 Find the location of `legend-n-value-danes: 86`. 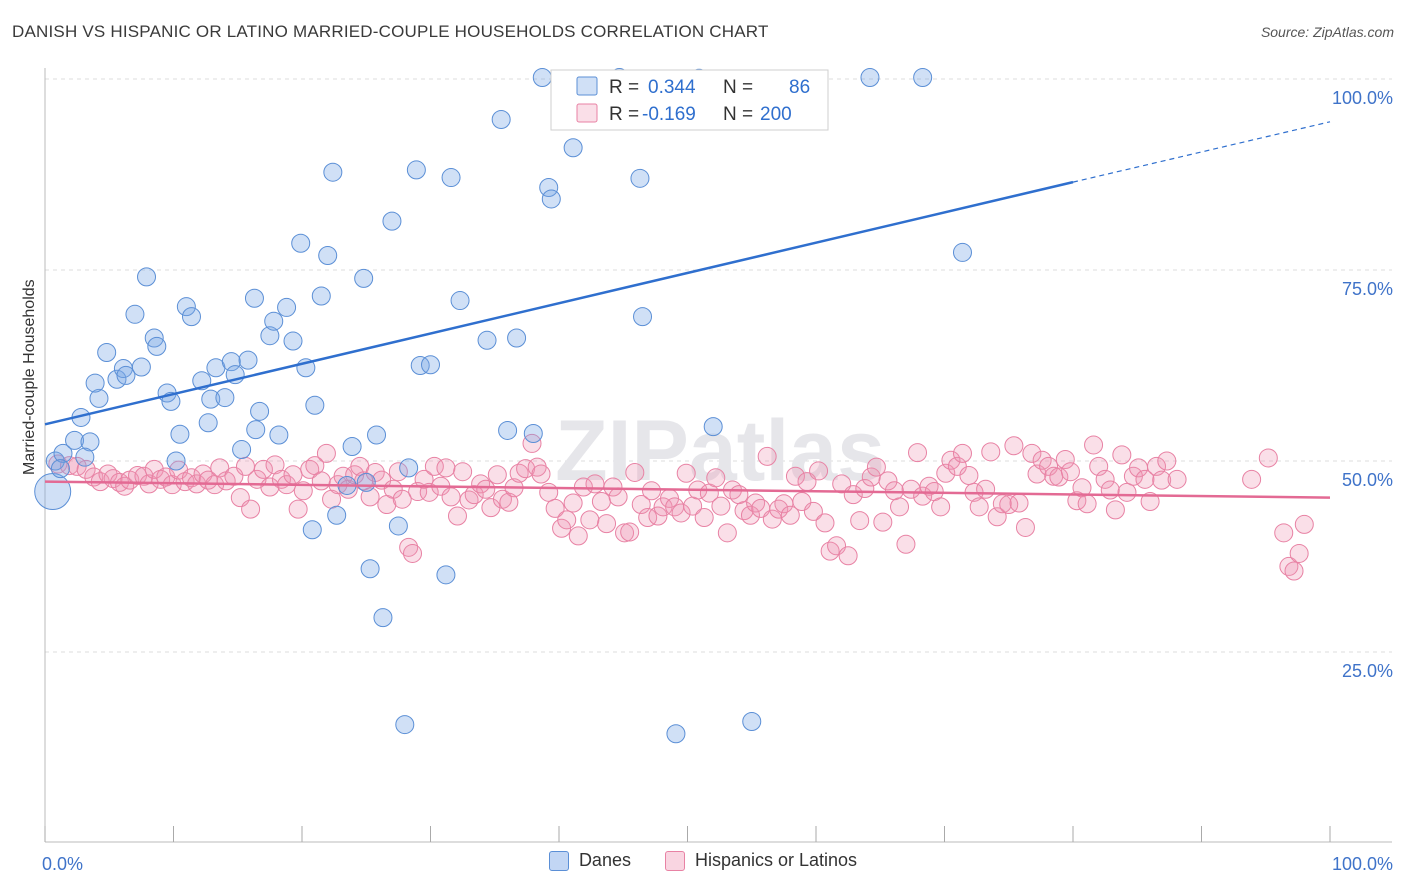

legend-n-value-danes: 86 is located at coordinates (799, 87).